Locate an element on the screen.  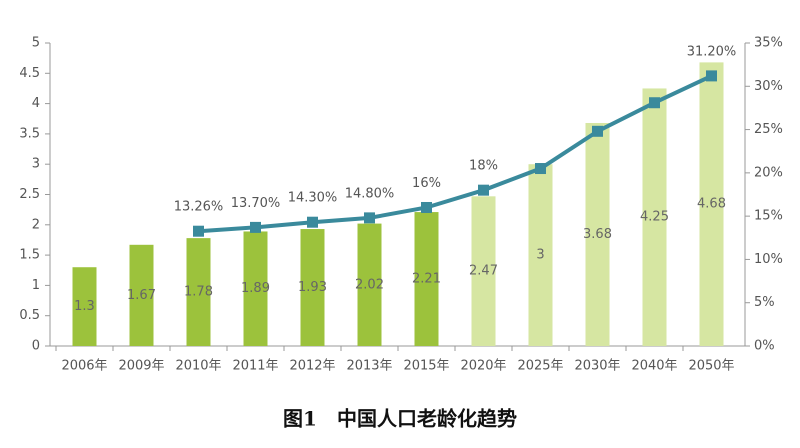
x-tick-label: 2009年 is located at coordinates (141, 366).